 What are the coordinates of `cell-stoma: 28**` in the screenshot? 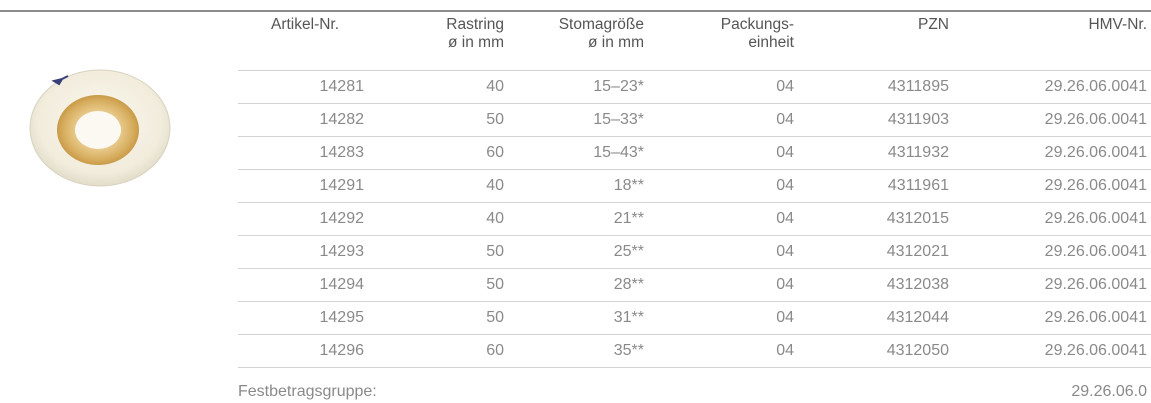 It's located at (578, 285).